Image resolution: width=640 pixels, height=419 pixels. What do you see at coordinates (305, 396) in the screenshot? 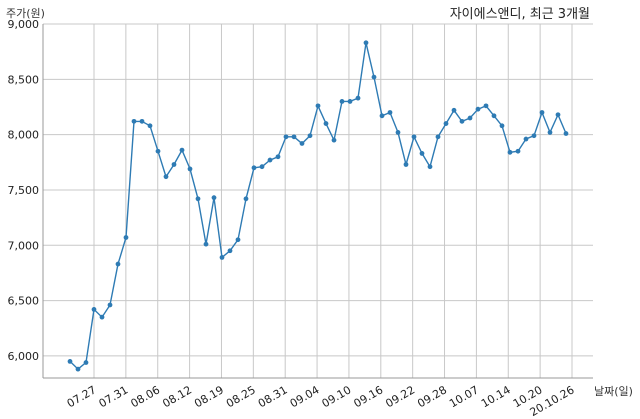
I see `x-tick-label: 09.04` at bounding box center [305, 396].